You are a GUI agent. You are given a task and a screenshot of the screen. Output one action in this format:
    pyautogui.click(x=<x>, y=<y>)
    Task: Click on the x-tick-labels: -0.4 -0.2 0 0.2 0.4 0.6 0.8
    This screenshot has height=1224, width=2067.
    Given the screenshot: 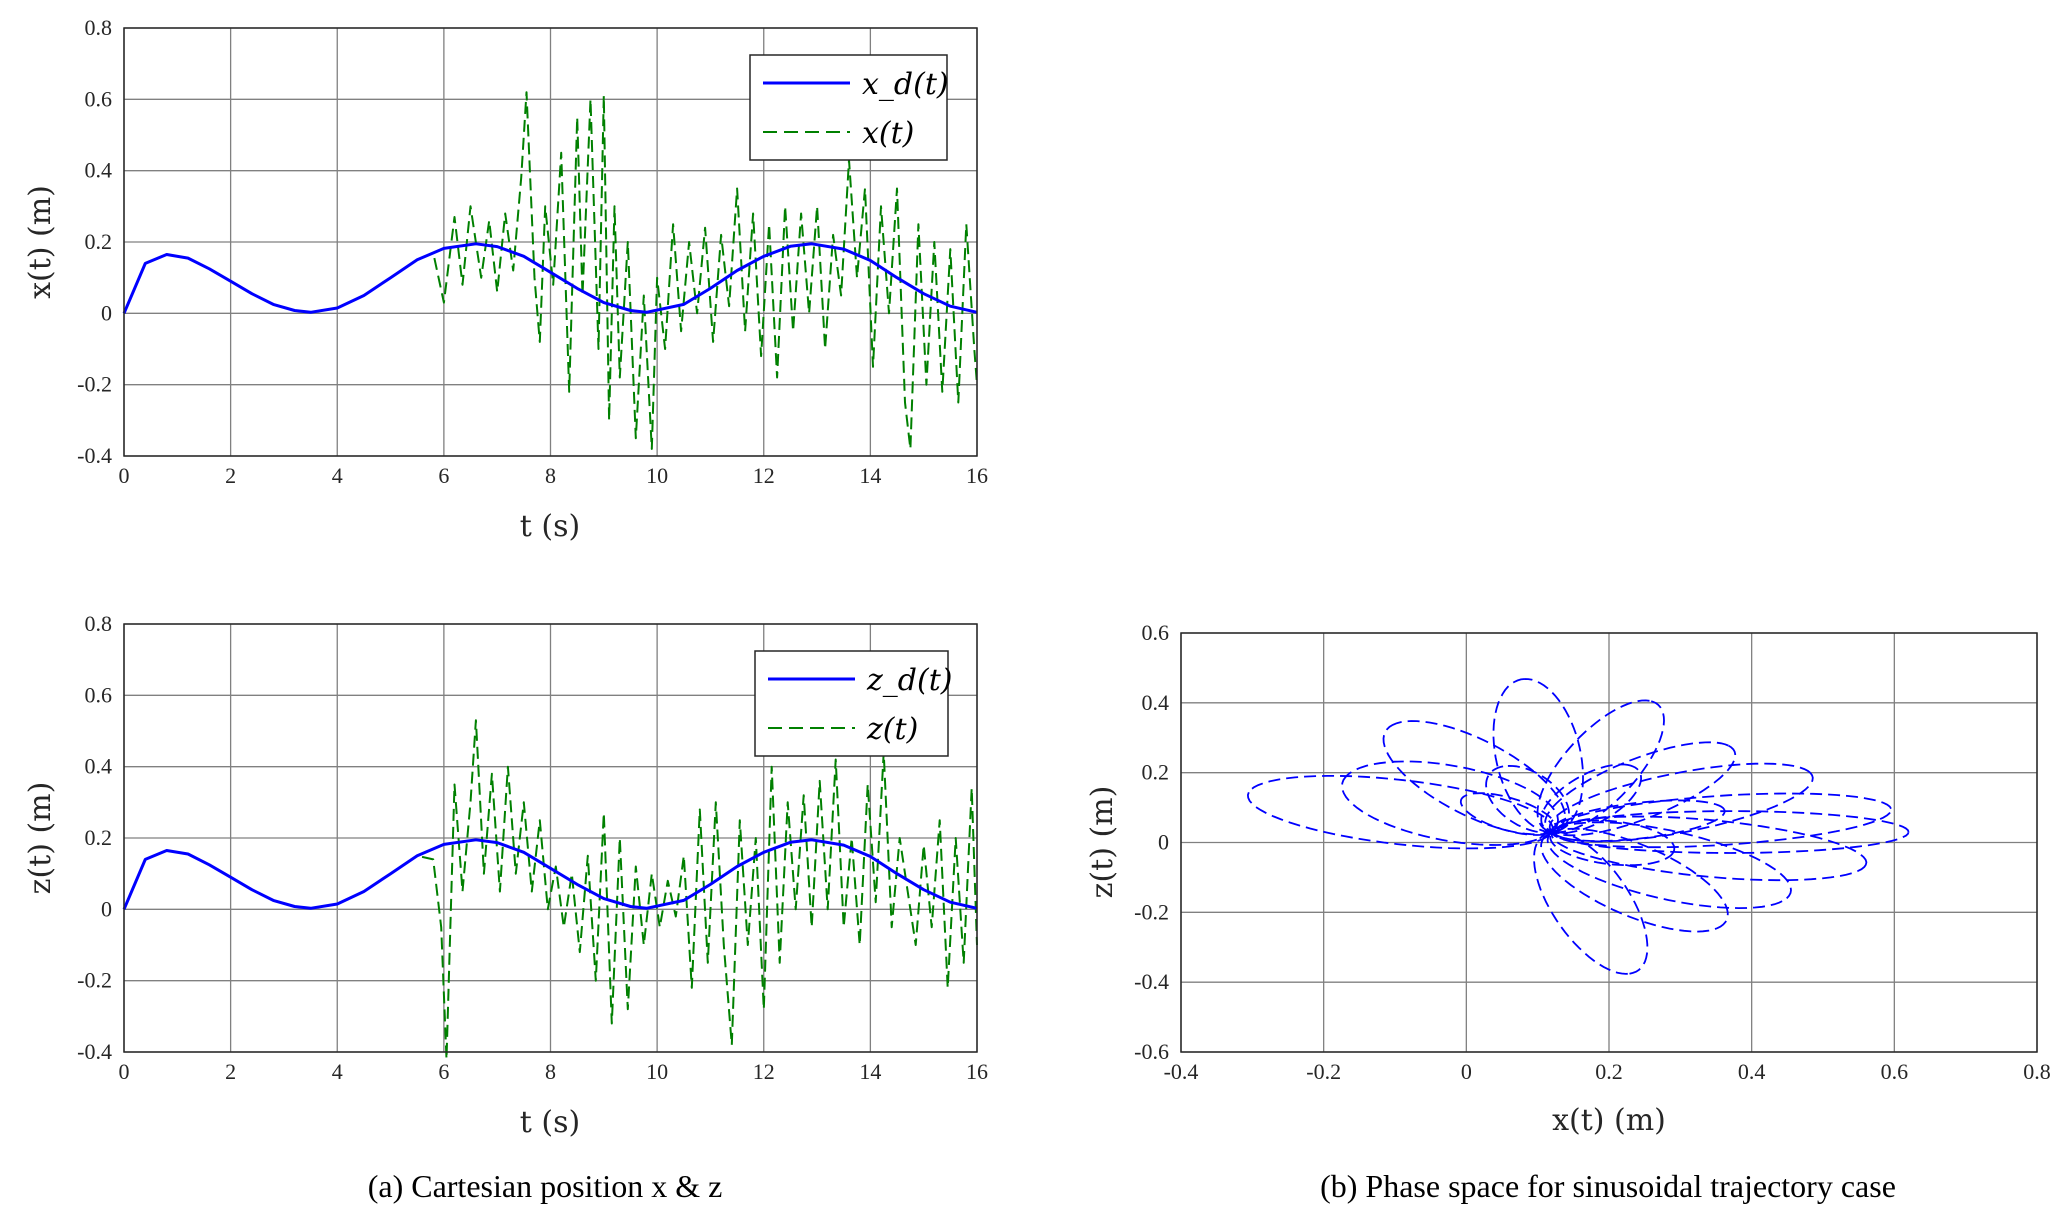 What is the action you would take?
    pyautogui.click(x=1607, y=1071)
    